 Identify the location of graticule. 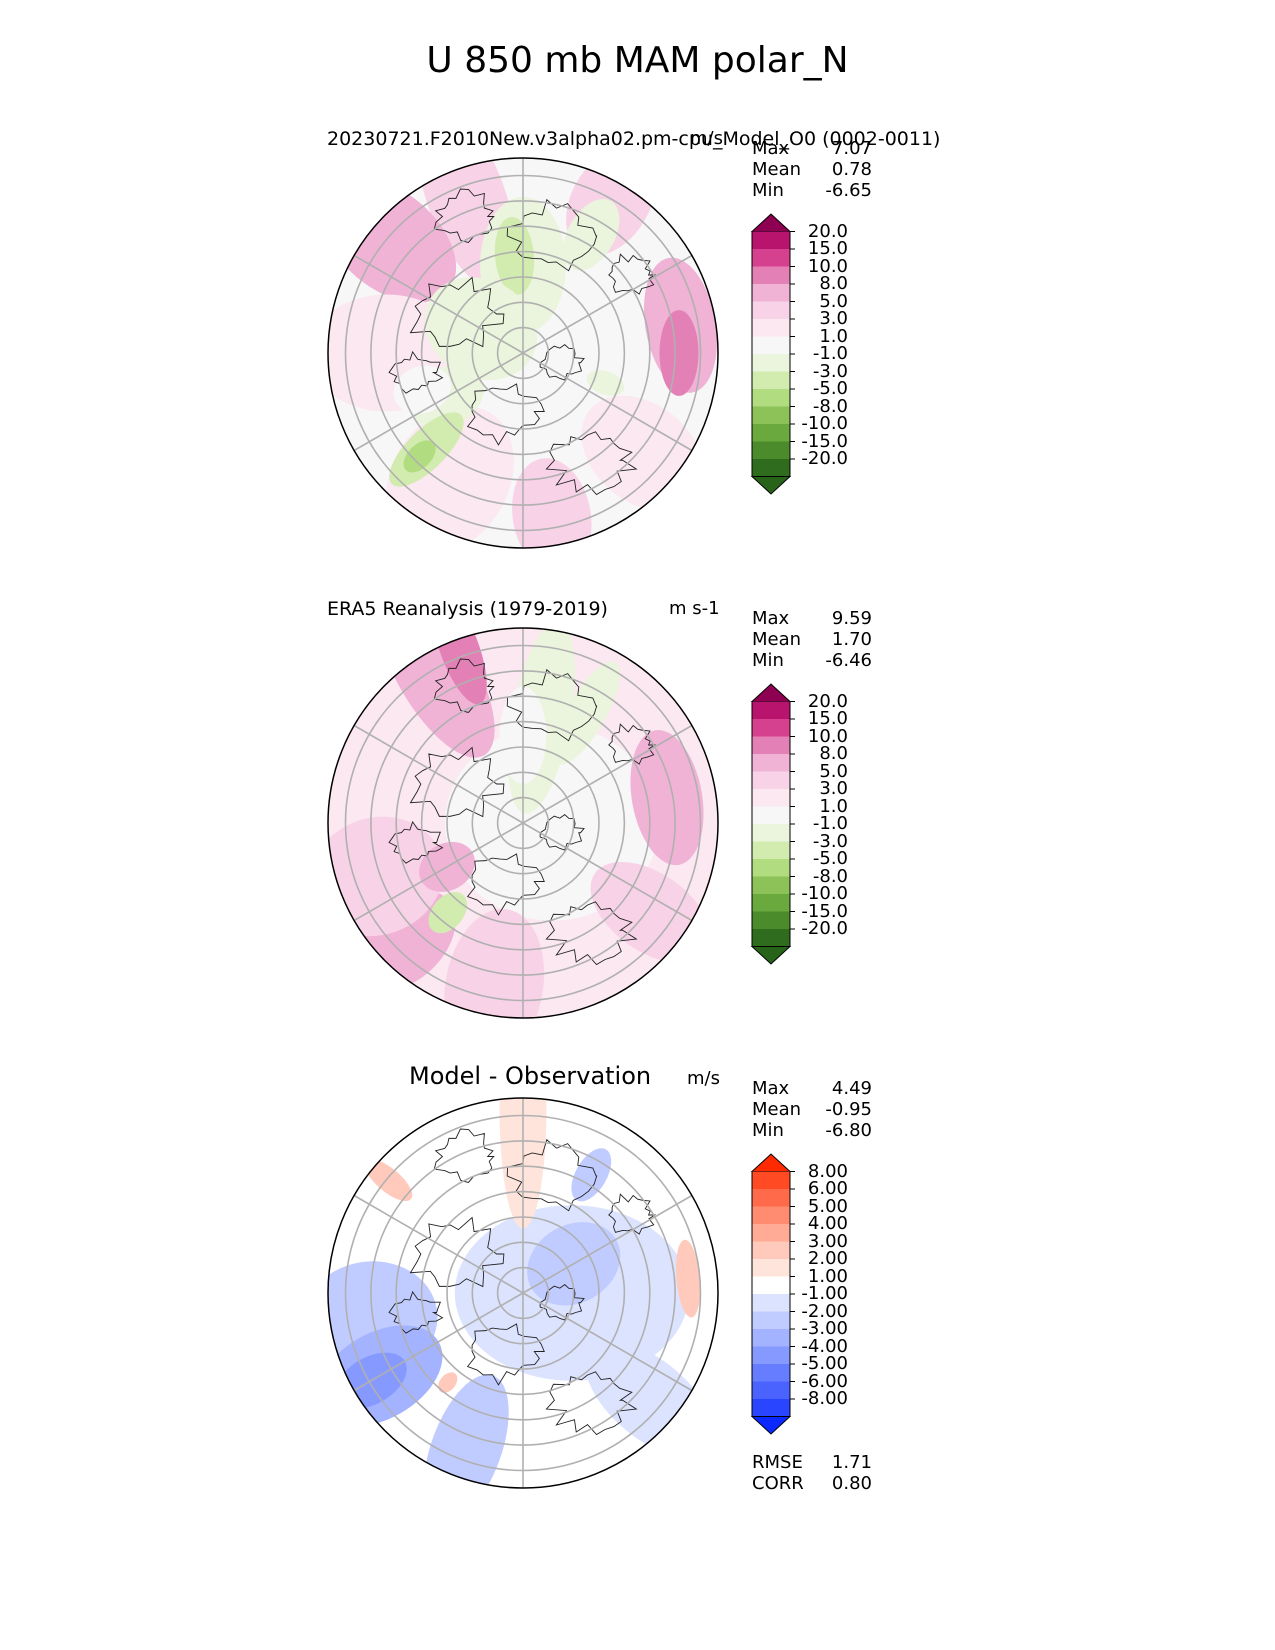
(523, 823).